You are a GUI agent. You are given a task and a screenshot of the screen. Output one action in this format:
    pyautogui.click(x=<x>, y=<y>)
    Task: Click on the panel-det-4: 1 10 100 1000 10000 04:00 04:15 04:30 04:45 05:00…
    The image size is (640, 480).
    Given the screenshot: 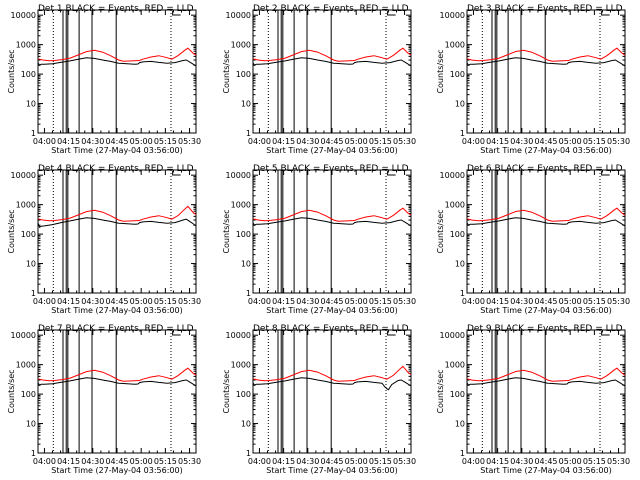 What is the action you would take?
    pyautogui.click(x=104, y=239)
    